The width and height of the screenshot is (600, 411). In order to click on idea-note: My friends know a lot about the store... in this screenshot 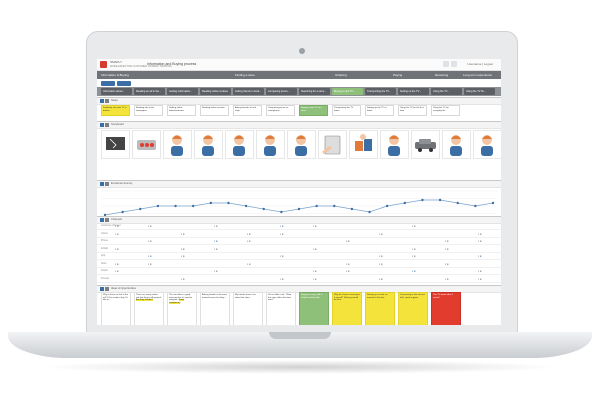, I will do `click(248, 308)`.